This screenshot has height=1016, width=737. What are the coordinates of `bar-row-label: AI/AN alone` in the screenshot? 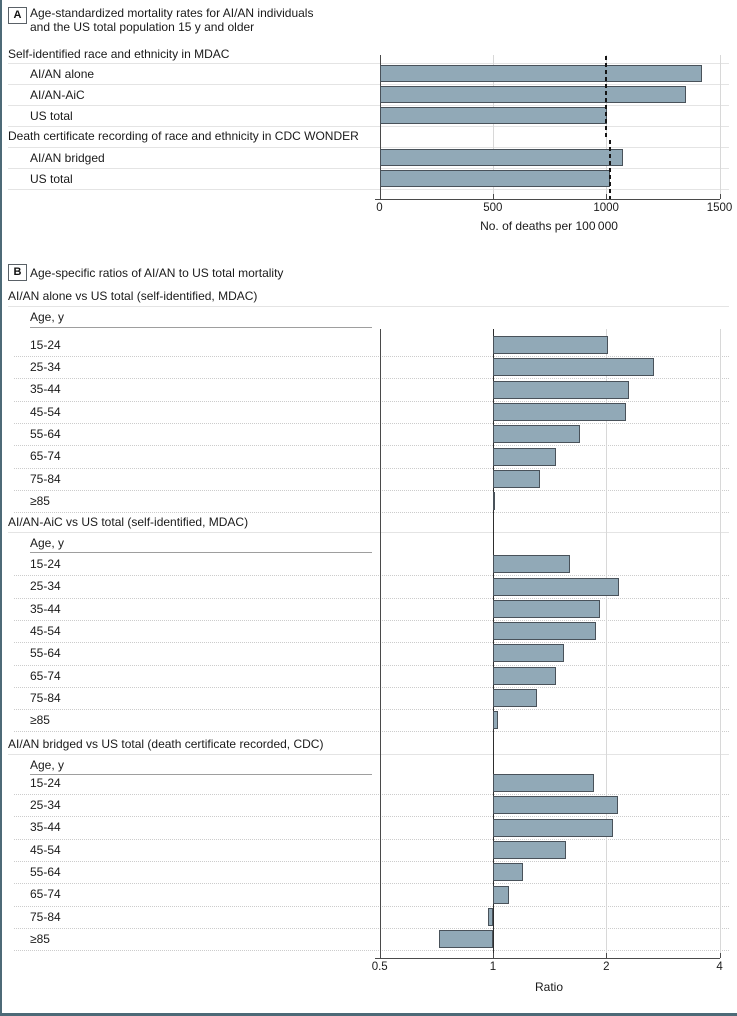 It's located at (62, 74).